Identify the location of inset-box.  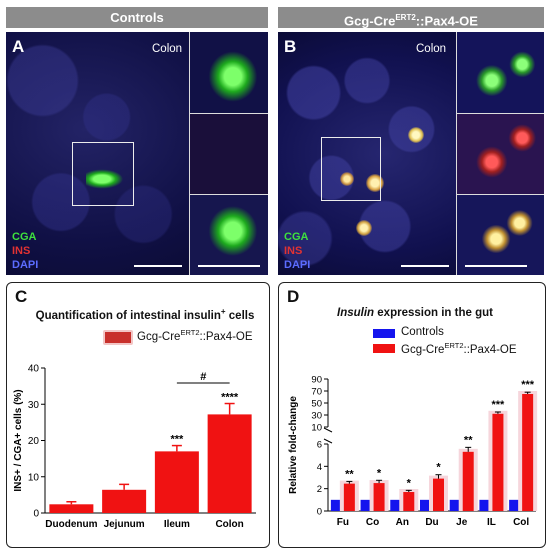
(103, 174).